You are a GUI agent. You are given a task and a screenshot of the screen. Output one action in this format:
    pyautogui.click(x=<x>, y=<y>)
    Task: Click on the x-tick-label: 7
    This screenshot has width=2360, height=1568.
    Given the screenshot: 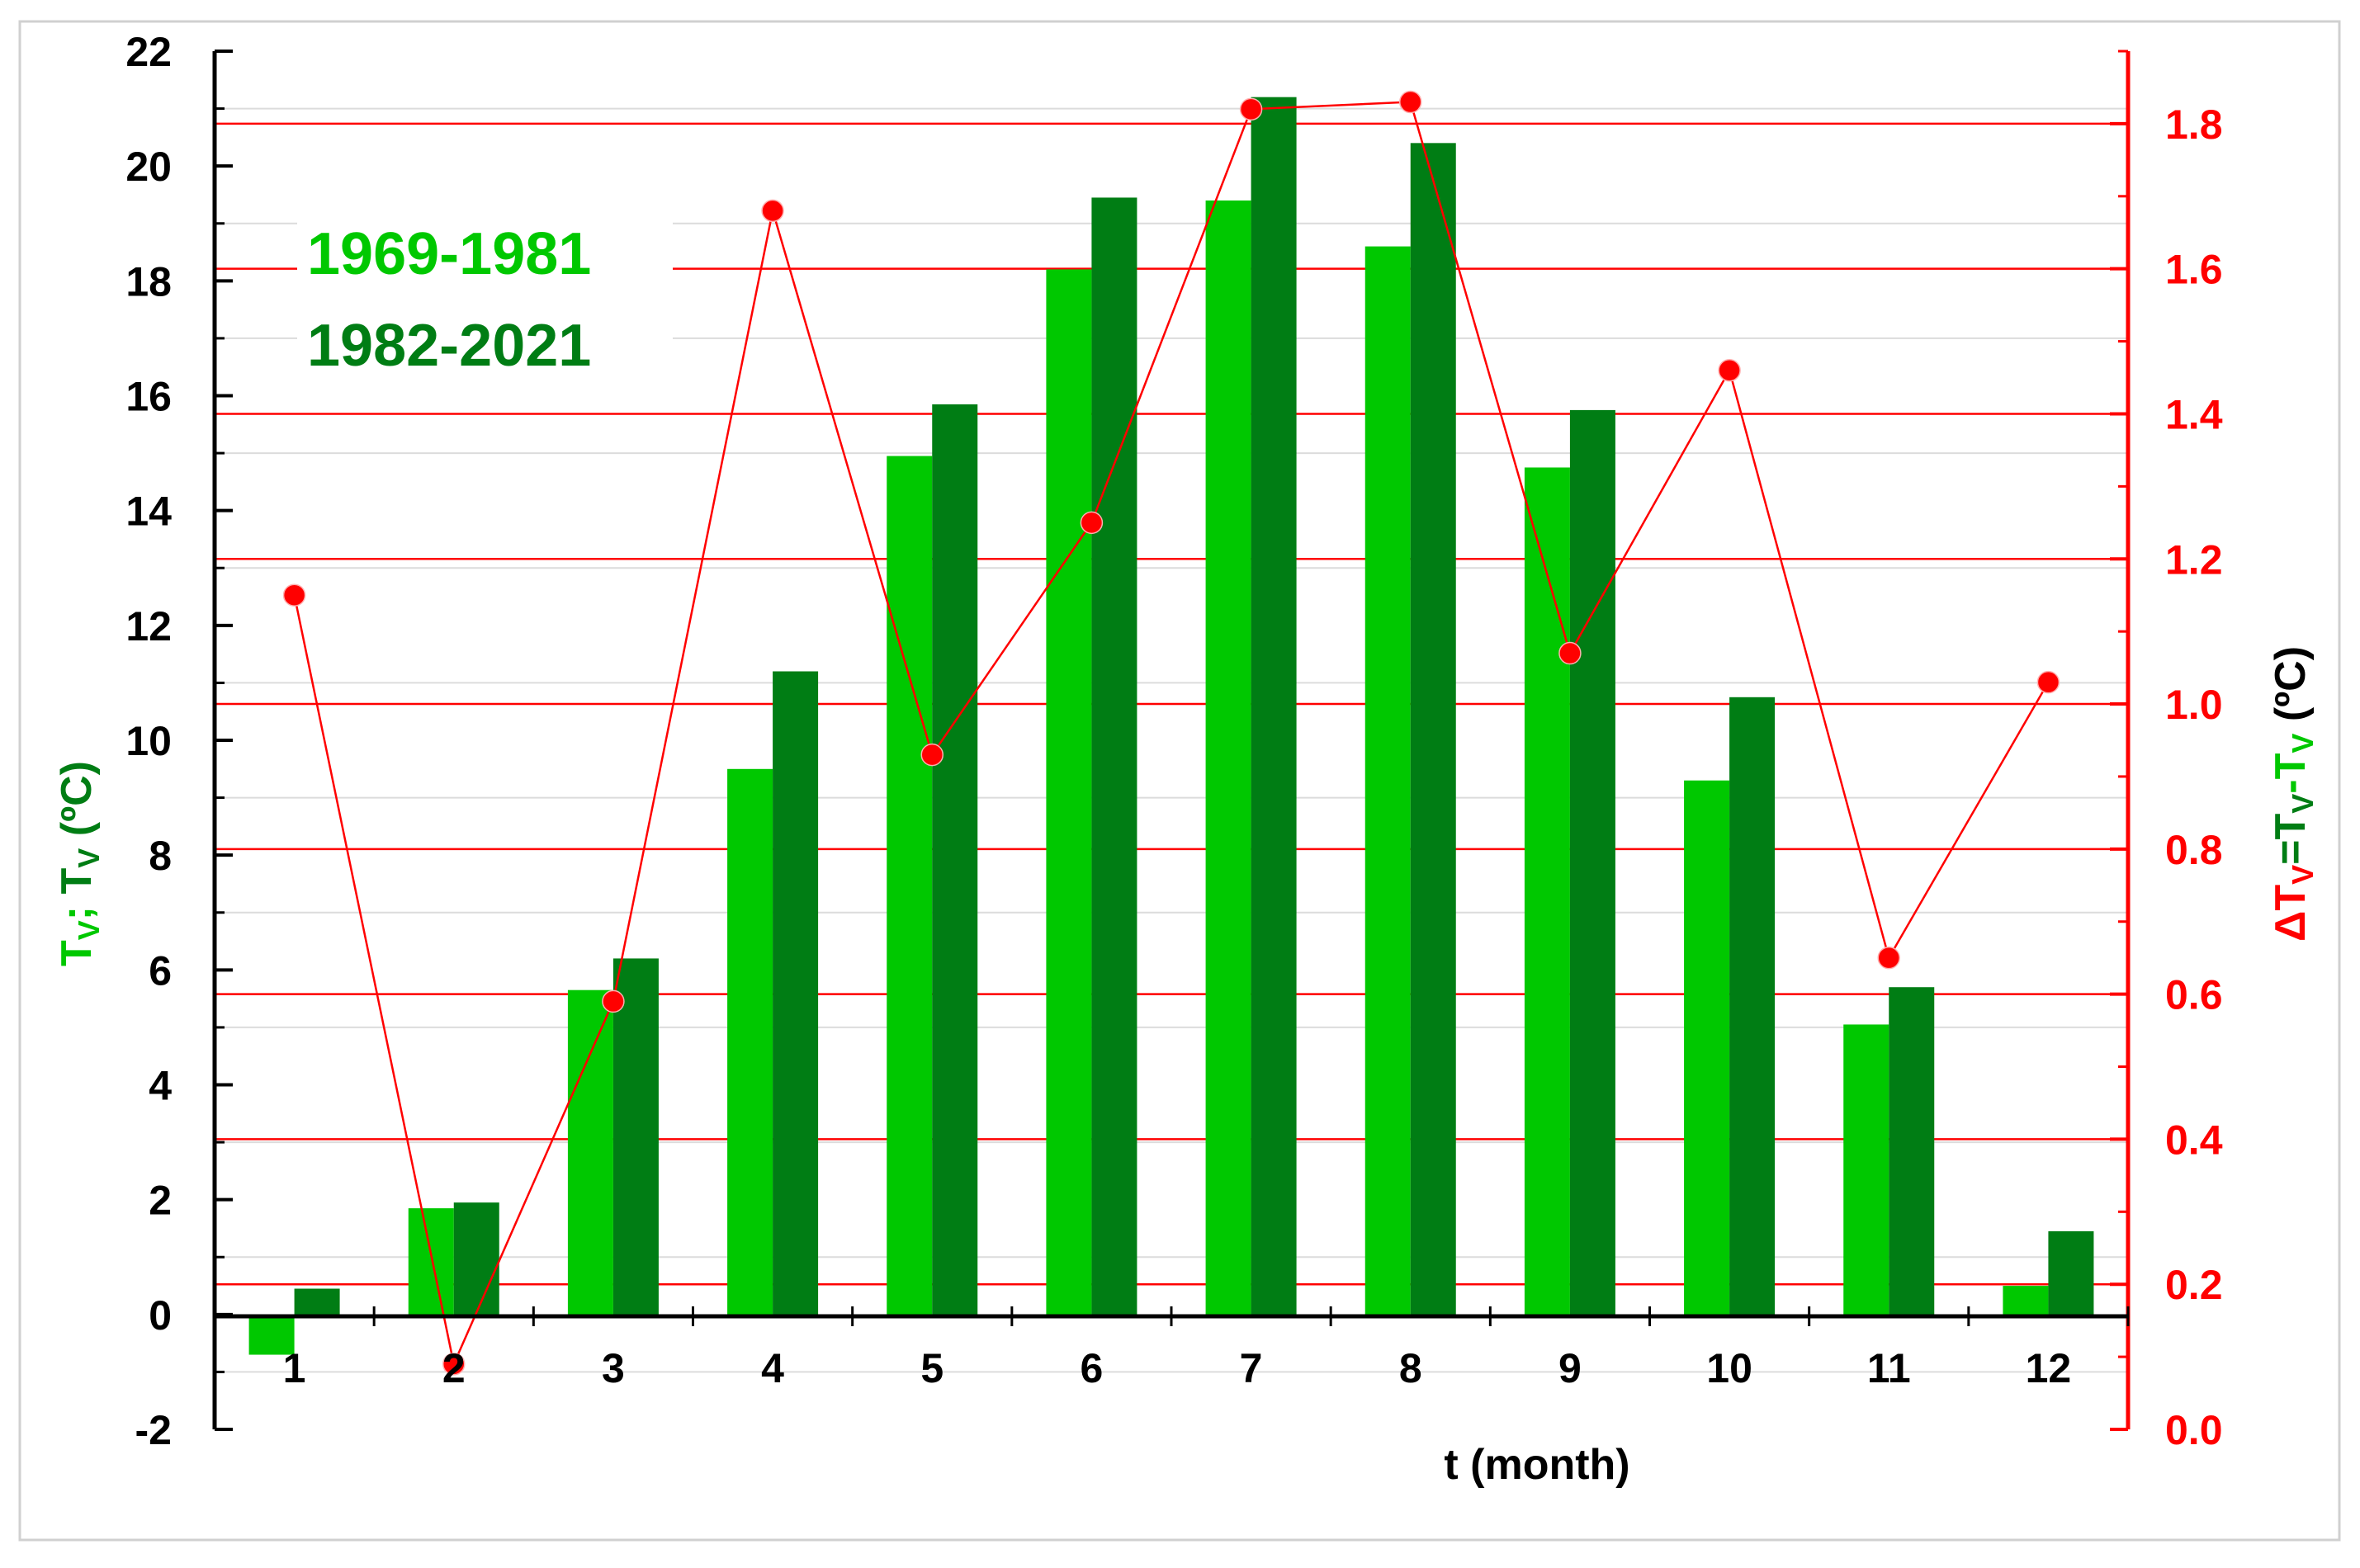 What is the action you would take?
    pyautogui.click(x=1251, y=1368)
    